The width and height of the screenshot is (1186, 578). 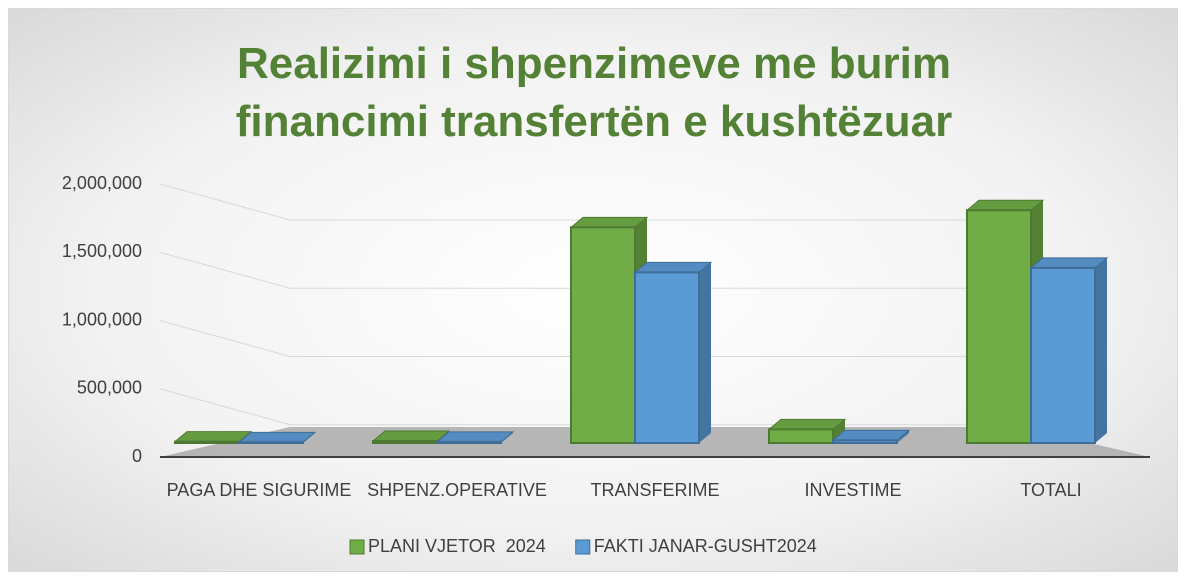 What do you see at coordinates (457, 546) in the screenshot?
I see `legend-label: PLANI VJETOR 2024` at bounding box center [457, 546].